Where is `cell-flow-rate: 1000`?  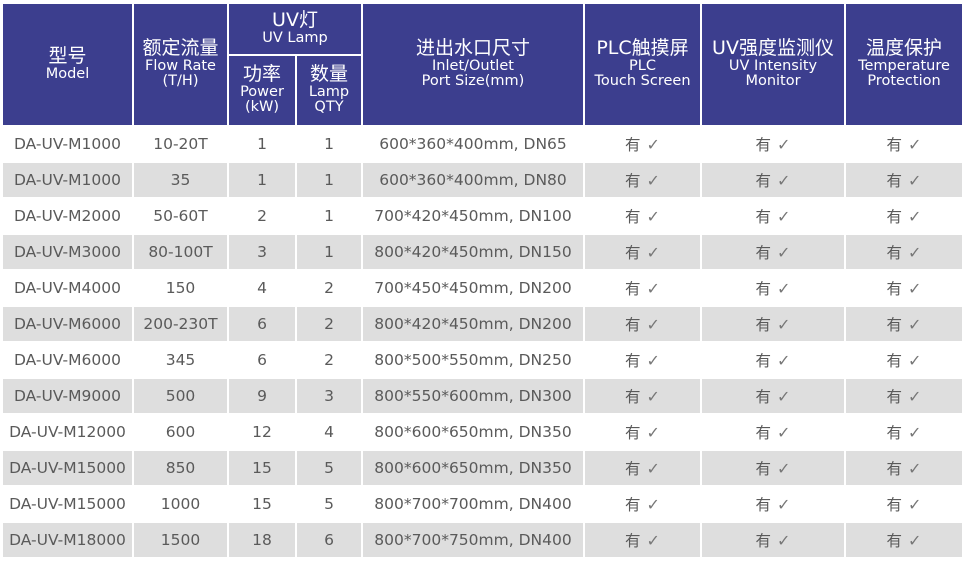
cell-flow-rate: 1000 is located at coordinates (180, 504).